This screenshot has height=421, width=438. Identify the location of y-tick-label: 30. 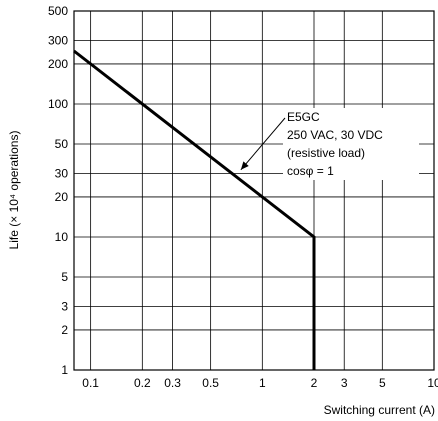
(62, 174).